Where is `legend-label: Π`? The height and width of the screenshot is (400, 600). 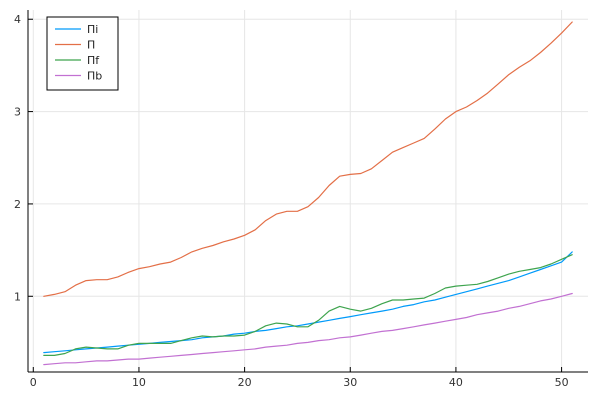
legend-label: Π is located at coordinates (91, 45).